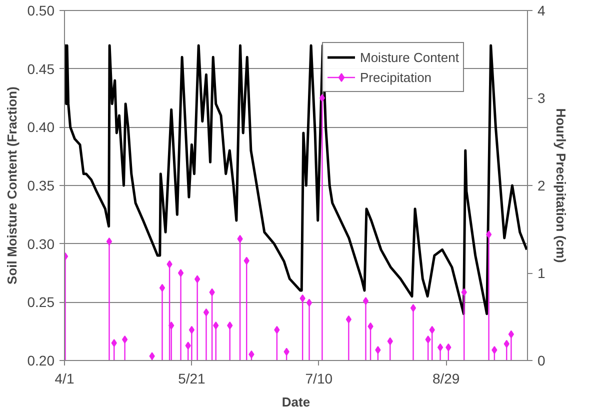 The image size is (589, 416). What do you see at coordinates (542, 10) in the screenshot?
I see `y2-tick-label: 4` at bounding box center [542, 10].